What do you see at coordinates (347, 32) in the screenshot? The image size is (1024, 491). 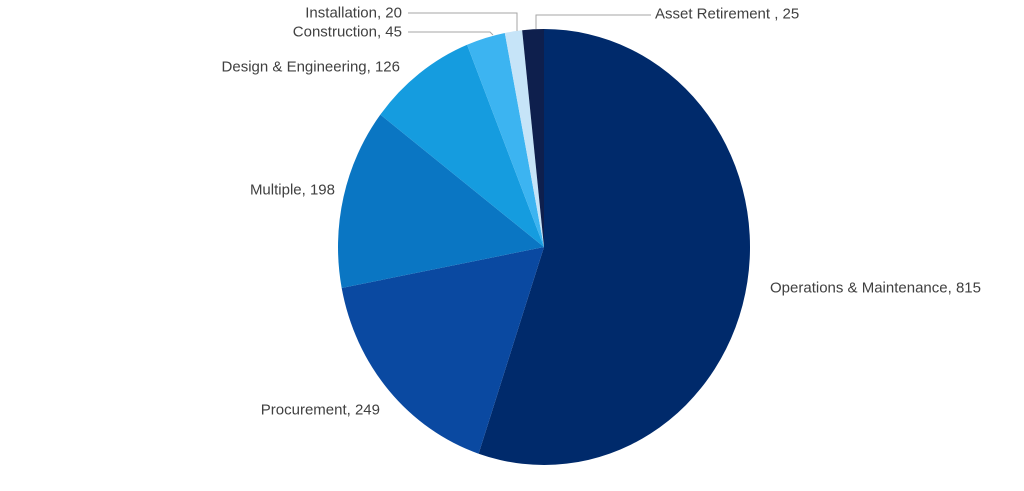 I see `slice-label-construction: Construction, 45` at bounding box center [347, 32].